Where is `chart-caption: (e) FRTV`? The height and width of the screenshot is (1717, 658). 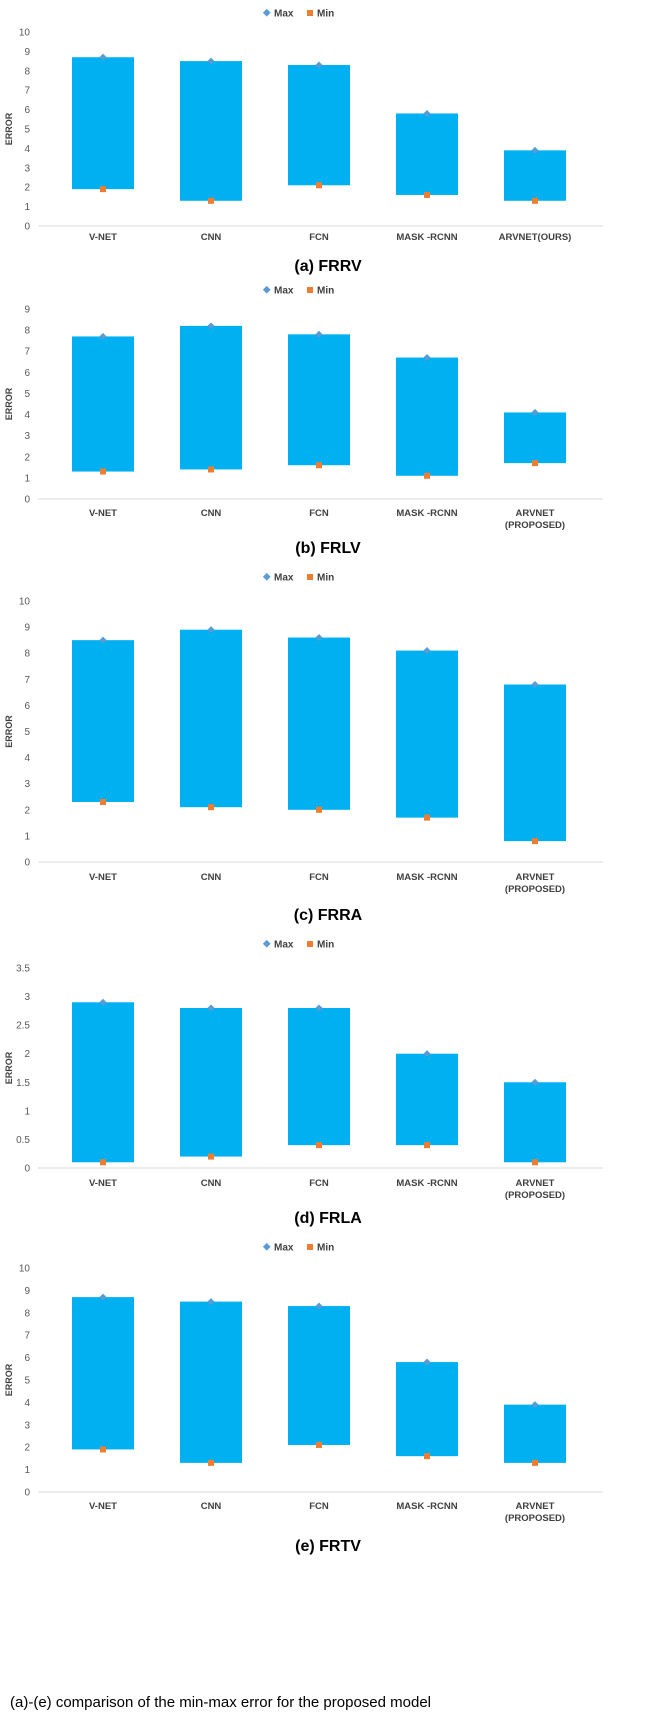
chart-caption: (e) FRTV is located at coordinates (328, 1546).